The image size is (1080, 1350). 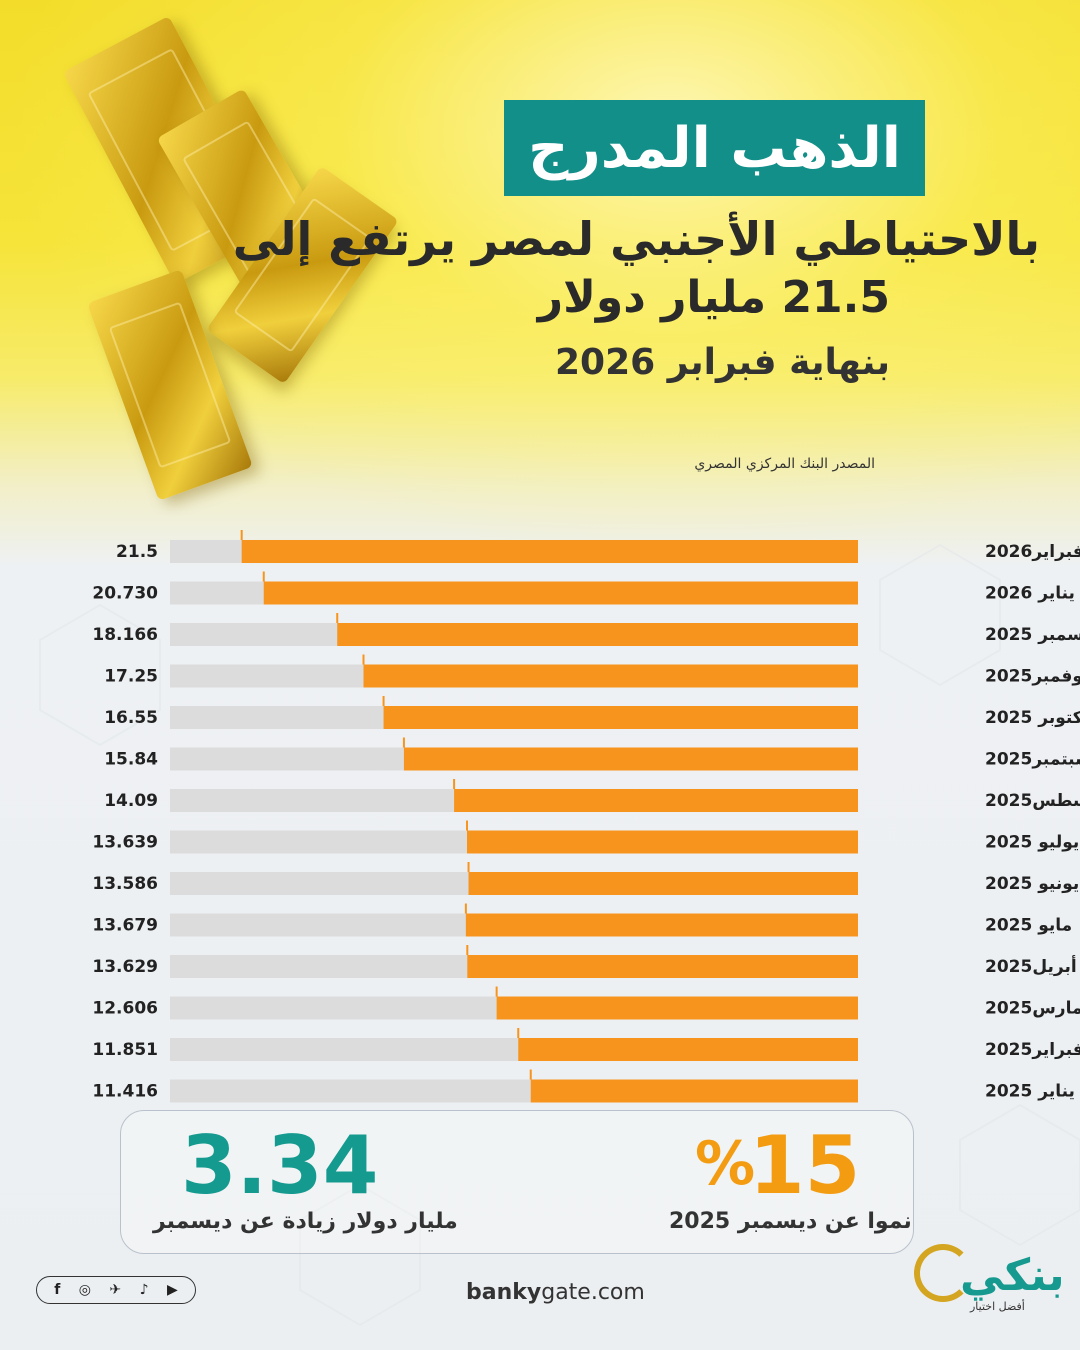 I want to click on category-label: مايو 2025, so click(x=1028, y=926).